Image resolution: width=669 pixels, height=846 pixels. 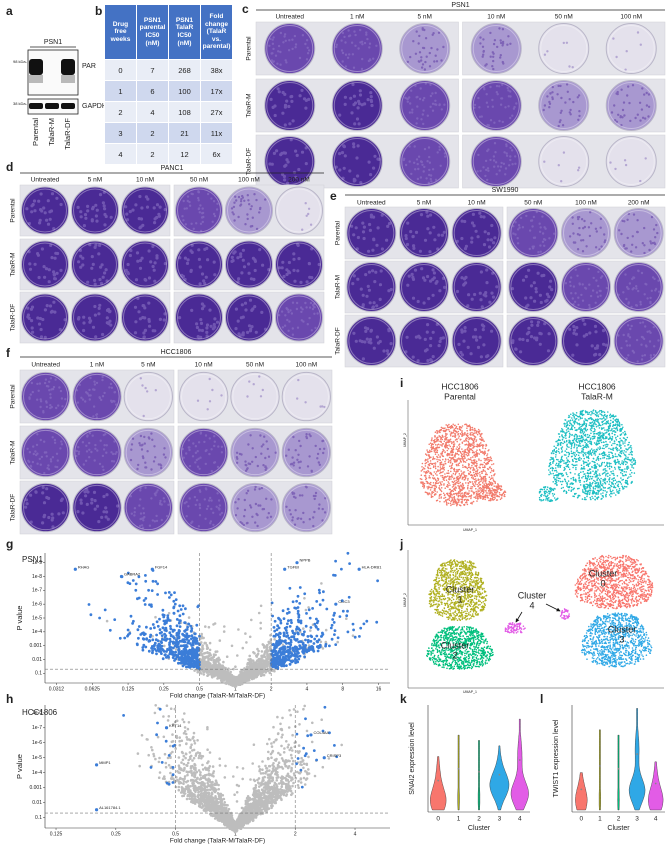 What do you see at coordinates (556, 758) in the screenshot?
I see `y-axis-label: TWIST1 expression level` at bounding box center [556, 758].